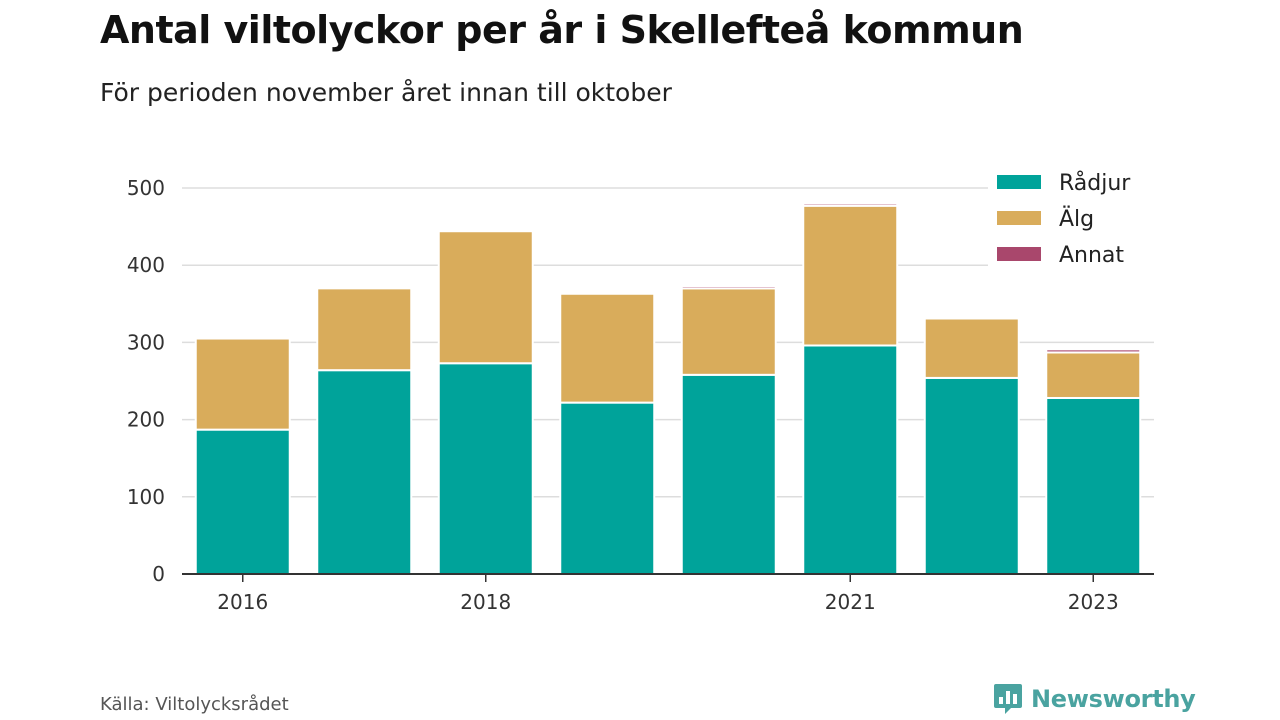 The image size is (1280, 720). What do you see at coordinates (1113, 699) in the screenshot?
I see `brand-name: Newsworthy` at bounding box center [1113, 699].